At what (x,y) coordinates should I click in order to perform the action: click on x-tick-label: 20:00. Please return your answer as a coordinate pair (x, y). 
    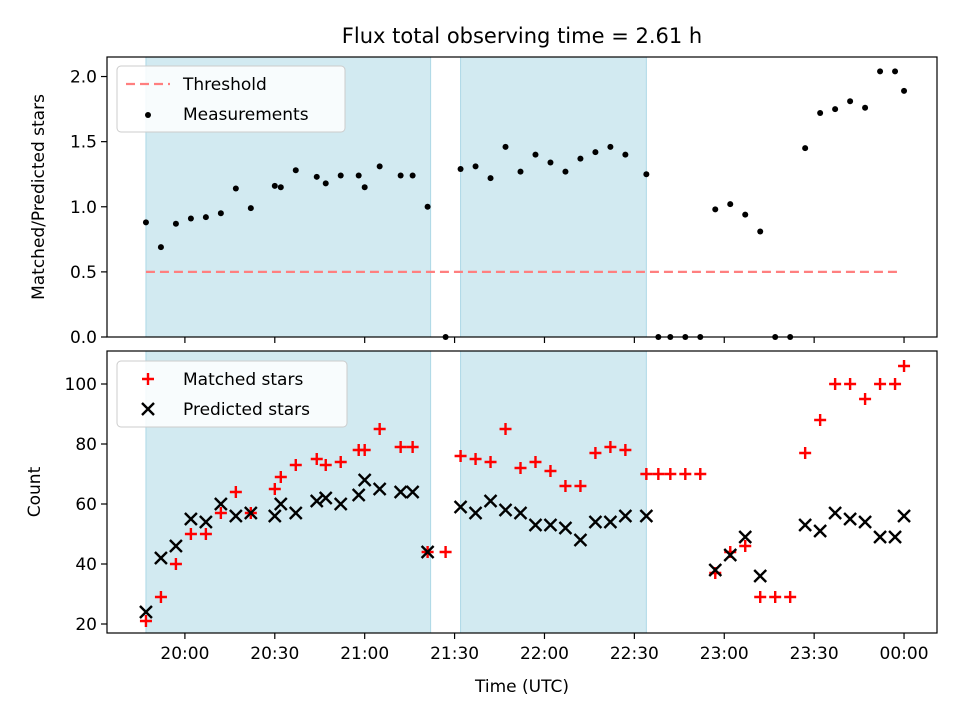
    Looking at the image, I should click on (184, 654).